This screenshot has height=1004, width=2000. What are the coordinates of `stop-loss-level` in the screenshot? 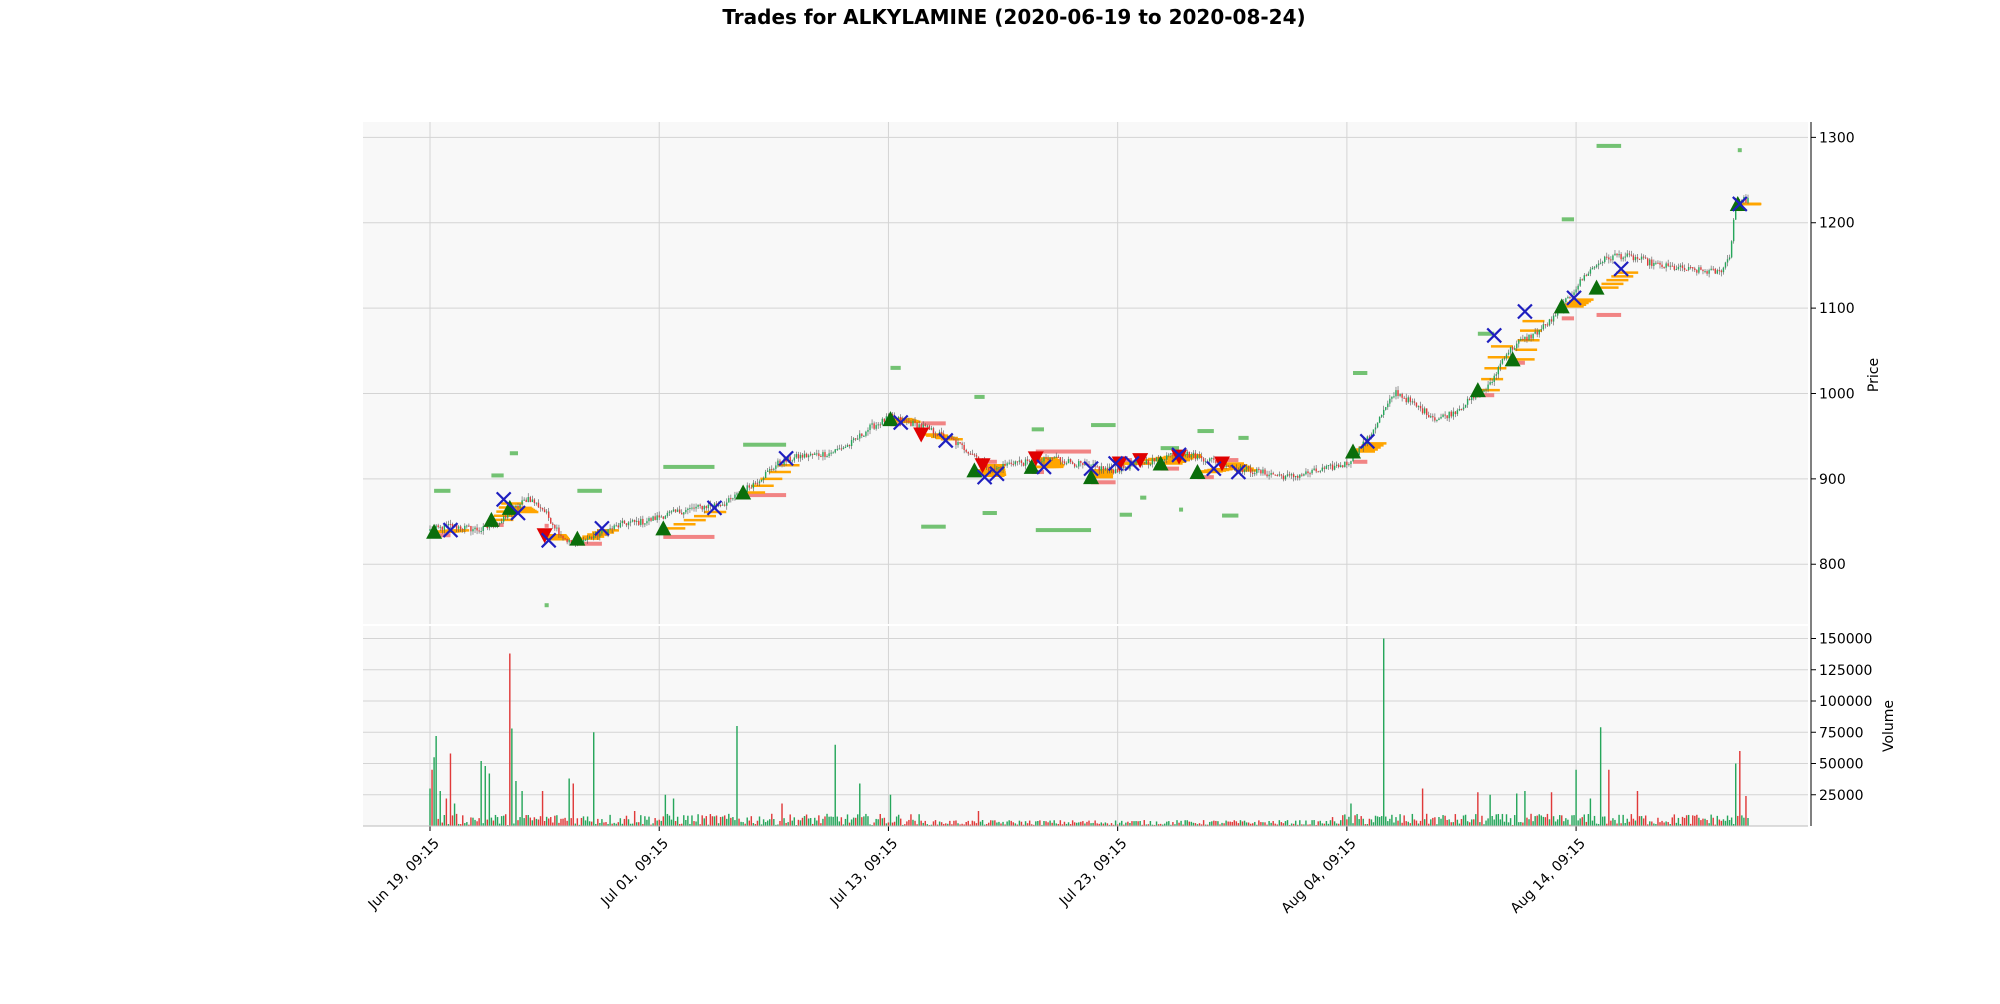 It's located at (546, 525).